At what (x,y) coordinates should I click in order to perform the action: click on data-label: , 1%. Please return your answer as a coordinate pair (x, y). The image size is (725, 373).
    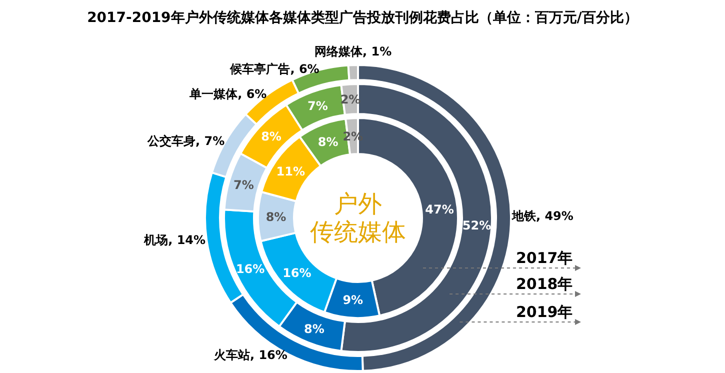
    Looking at the image, I should click on (377, 51).